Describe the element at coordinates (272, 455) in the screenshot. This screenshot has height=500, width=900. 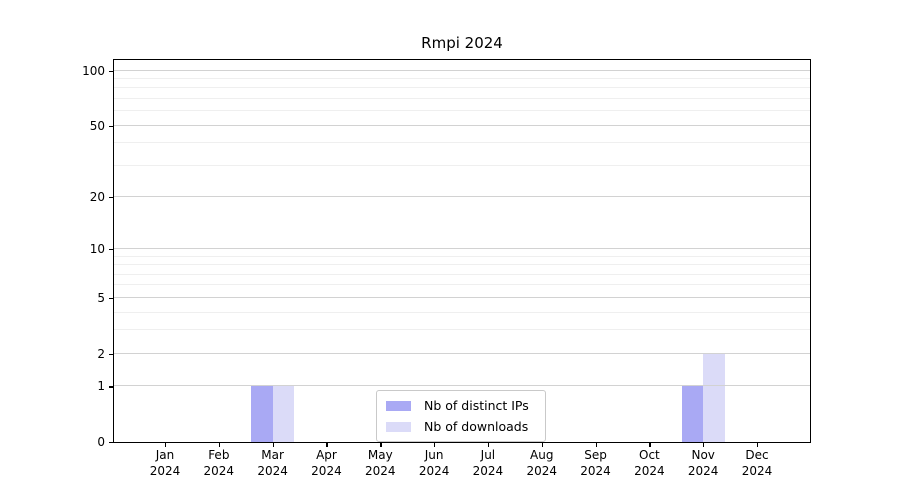
I see `x-tick-label-month: Mar` at that location.